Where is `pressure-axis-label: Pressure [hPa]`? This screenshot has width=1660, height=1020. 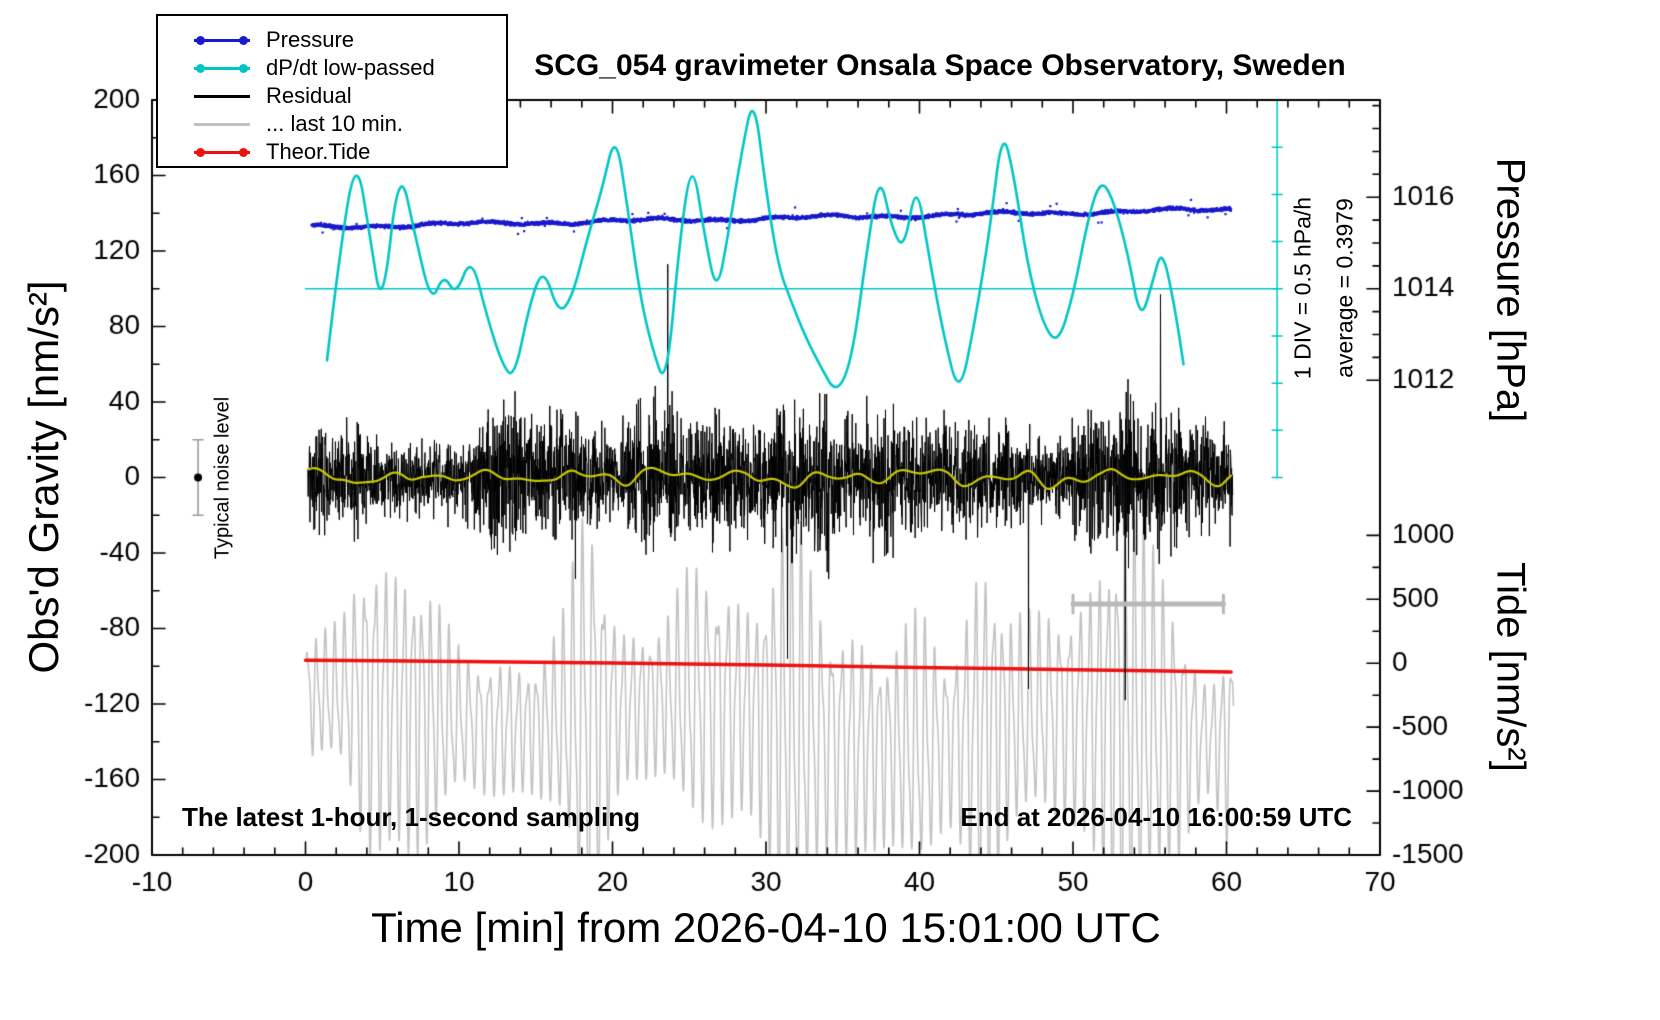 pressure-axis-label: Pressure [hPa] is located at coordinates (1510, 290).